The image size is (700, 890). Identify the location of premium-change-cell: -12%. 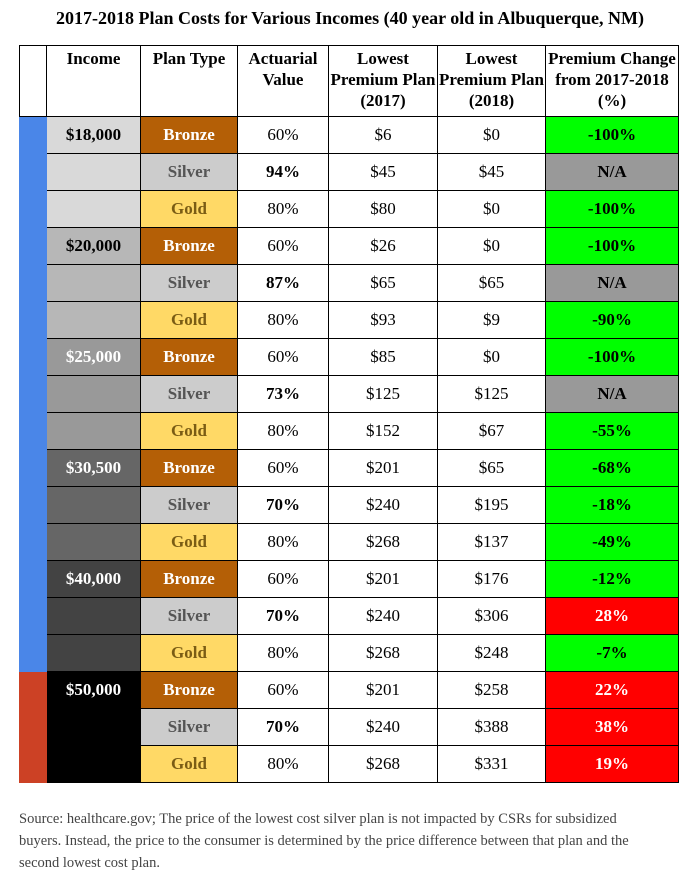
(612, 579).